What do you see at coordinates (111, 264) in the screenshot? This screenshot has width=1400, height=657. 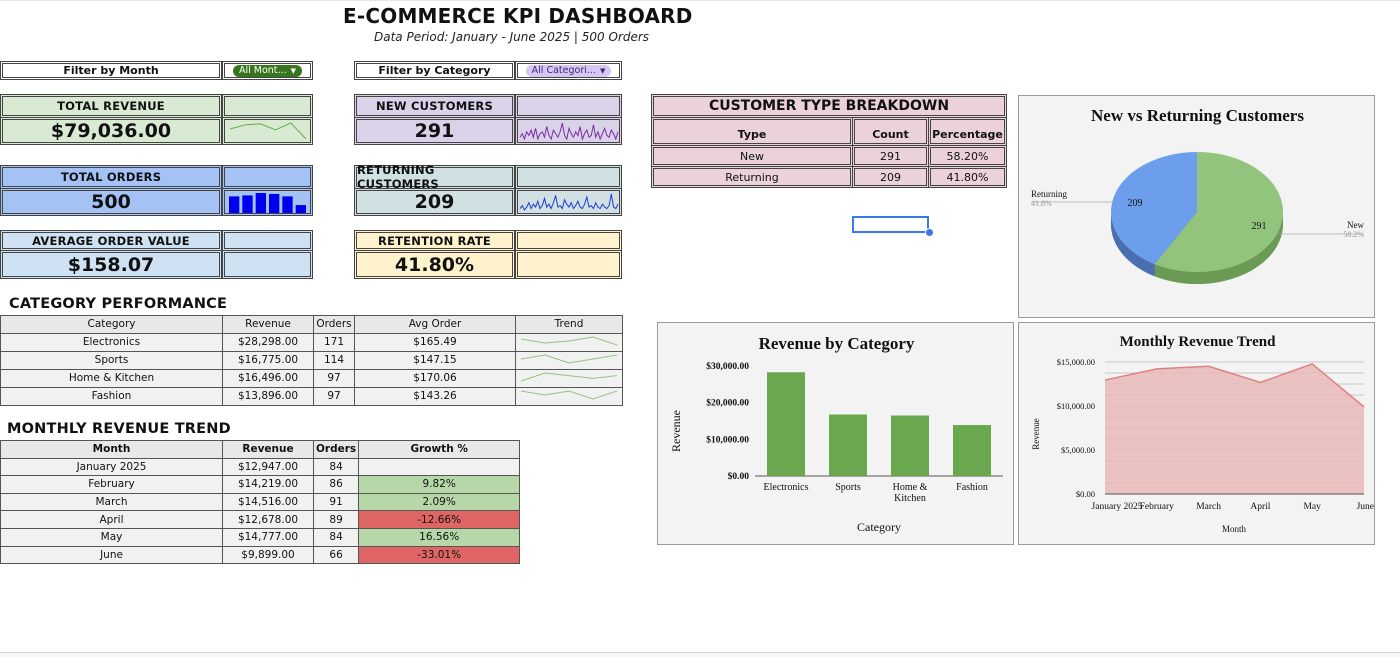 I see `kpi-aov-value: $158.07` at bounding box center [111, 264].